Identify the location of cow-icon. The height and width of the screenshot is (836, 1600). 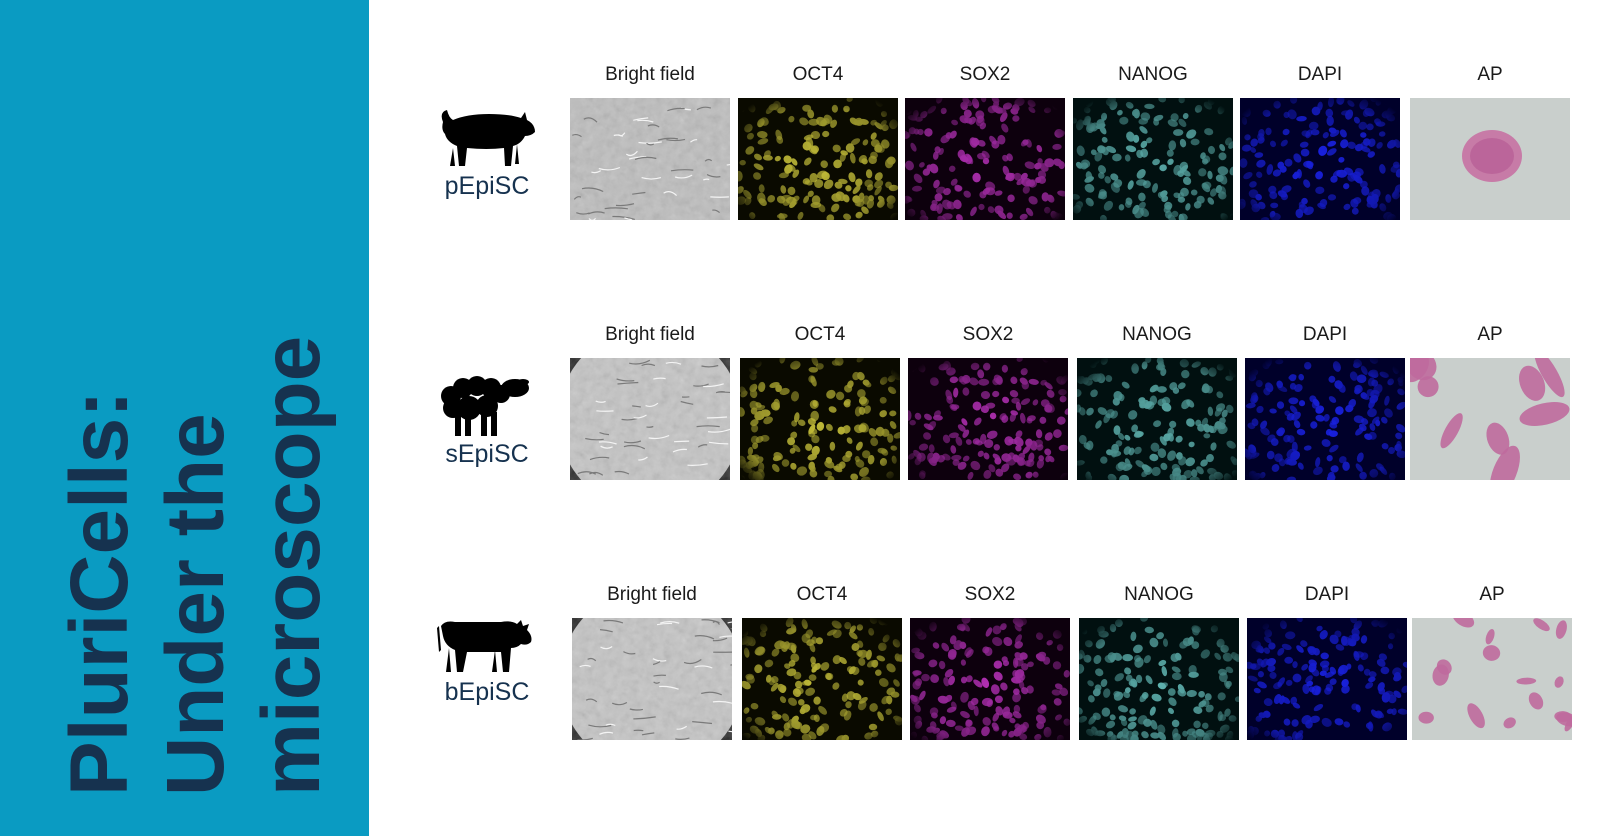
(484, 646).